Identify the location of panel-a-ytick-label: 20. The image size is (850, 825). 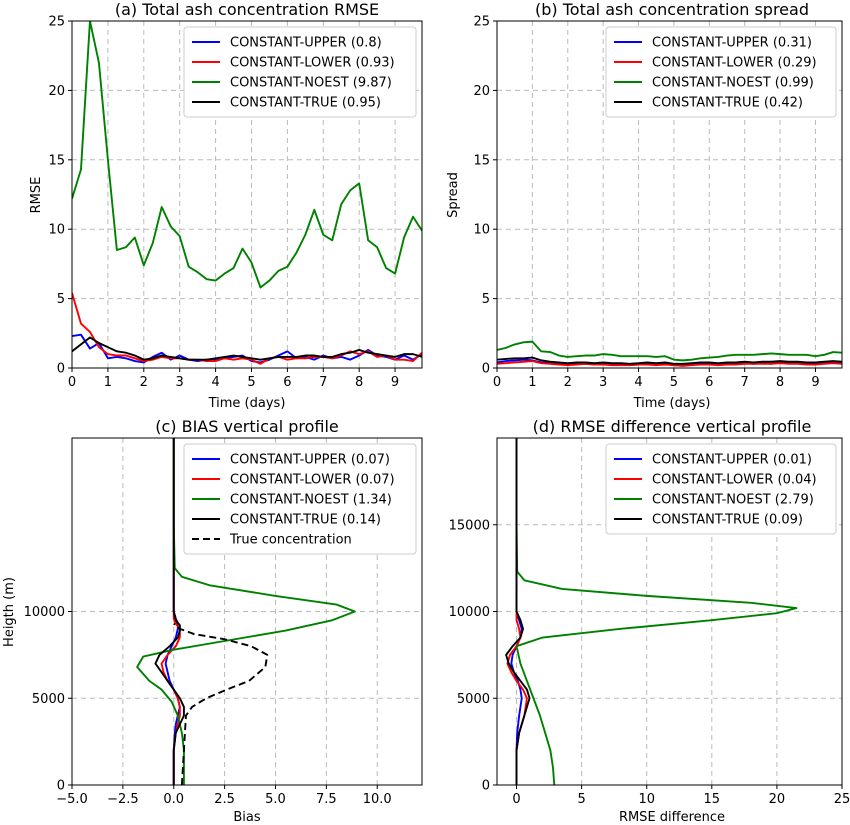
(56, 91).